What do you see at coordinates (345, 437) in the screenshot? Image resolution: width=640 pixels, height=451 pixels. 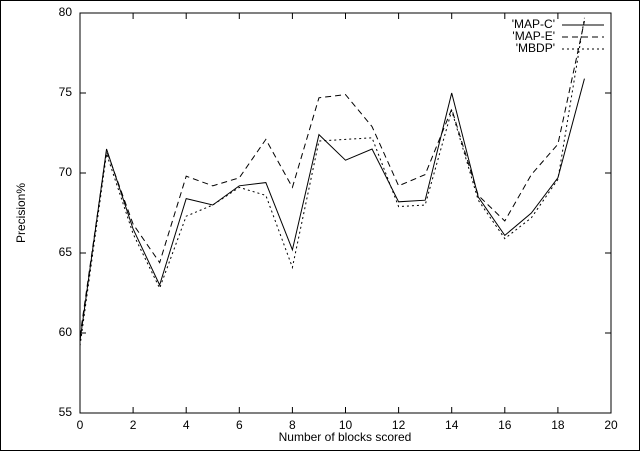 I see `x-axis-label: Number of blocks scored` at bounding box center [345, 437].